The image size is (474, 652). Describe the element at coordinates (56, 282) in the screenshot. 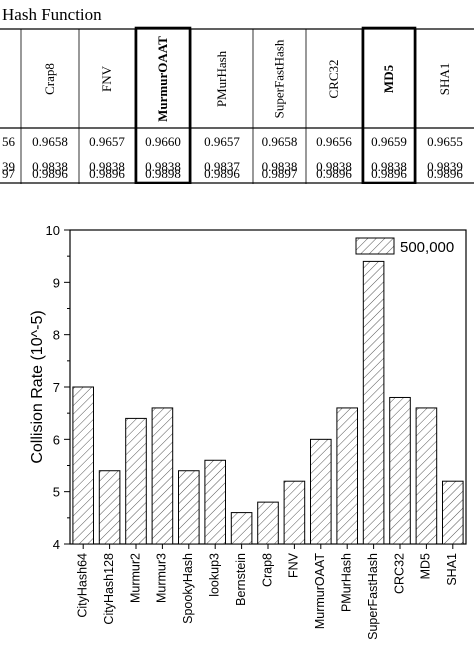

I see `y-tick-label: 9` at that location.